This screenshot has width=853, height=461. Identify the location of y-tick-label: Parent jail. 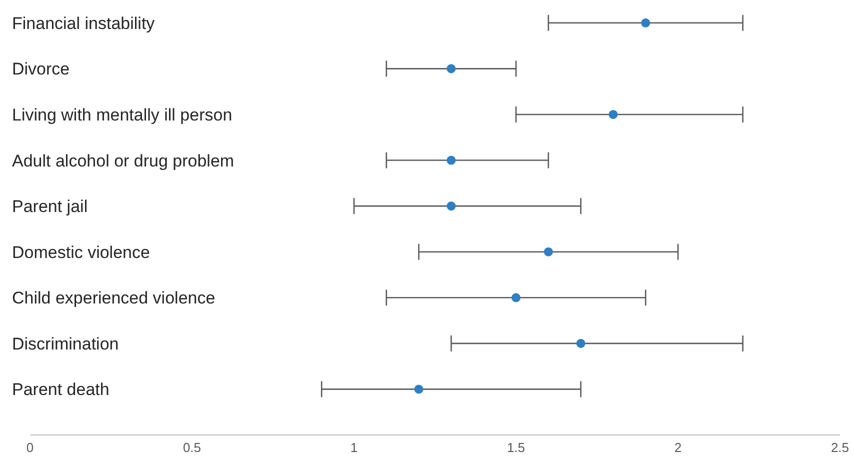
(50, 206).